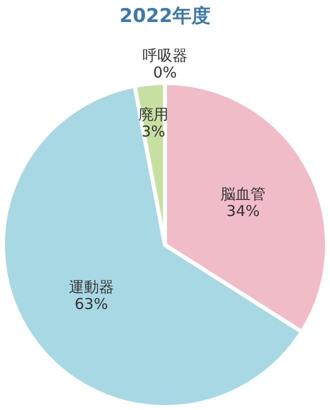  I want to click on chart-title: 2022年度, so click(165, 16).